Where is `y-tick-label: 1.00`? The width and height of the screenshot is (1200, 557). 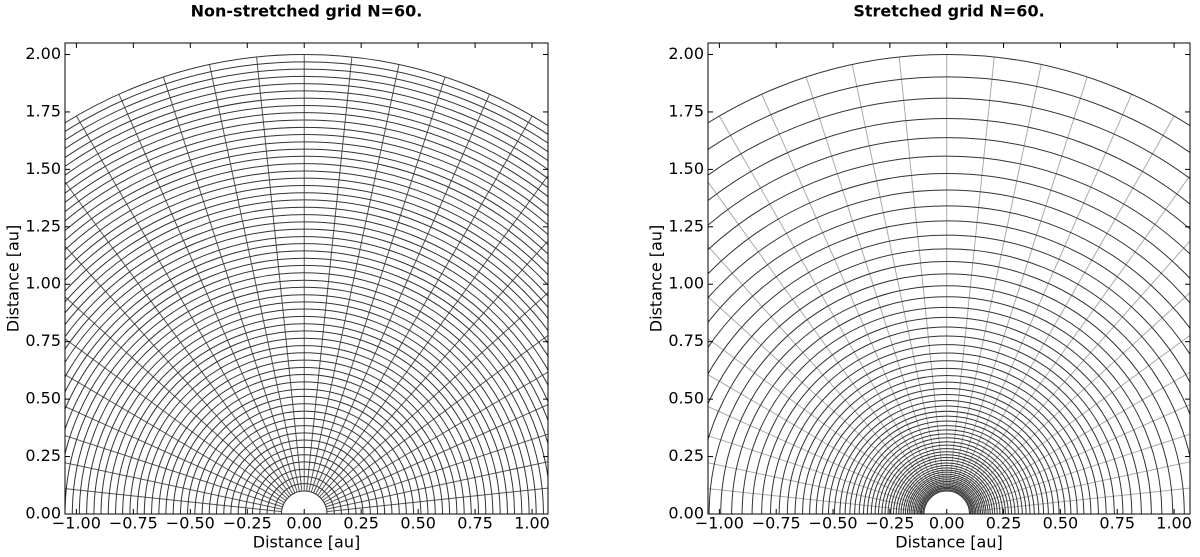 y-tick-label: 1.00 is located at coordinates (43, 283).